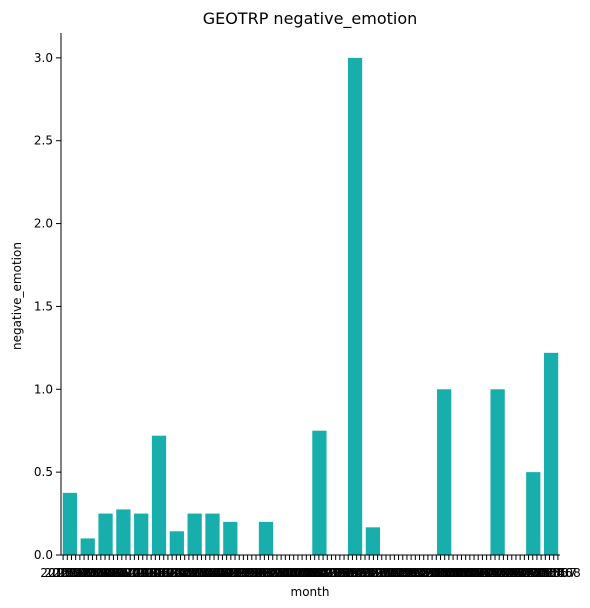 The height and width of the screenshot is (608, 590). What do you see at coordinates (495, 573) in the screenshot?
I see `x-tick-label: 202405` at bounding box center [495, 573].